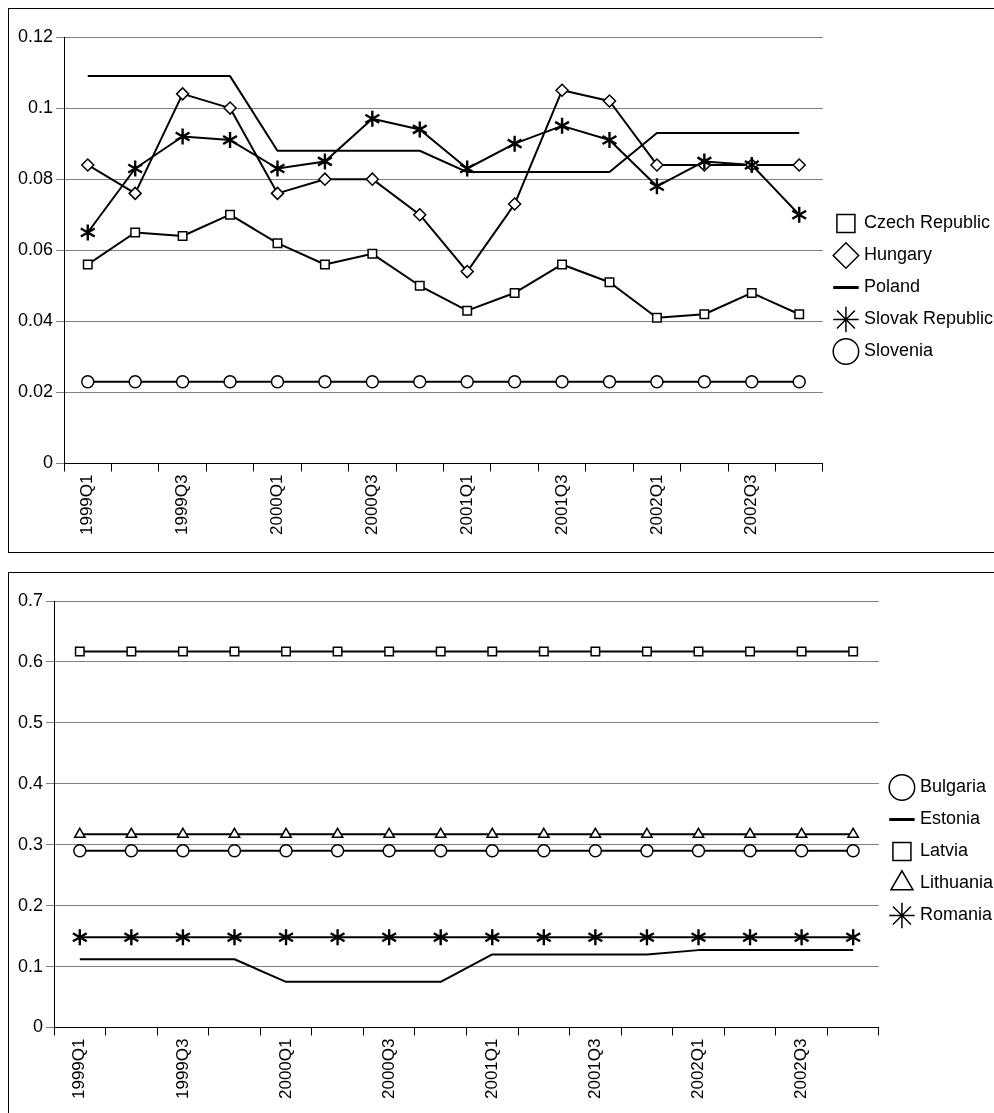 The width and height of the screenshot is (994, 1113). What do you see at coordinates (30, 721) in the screenshot?
I see `y-tick-label: 0.5` at bounding box center [30, 721].